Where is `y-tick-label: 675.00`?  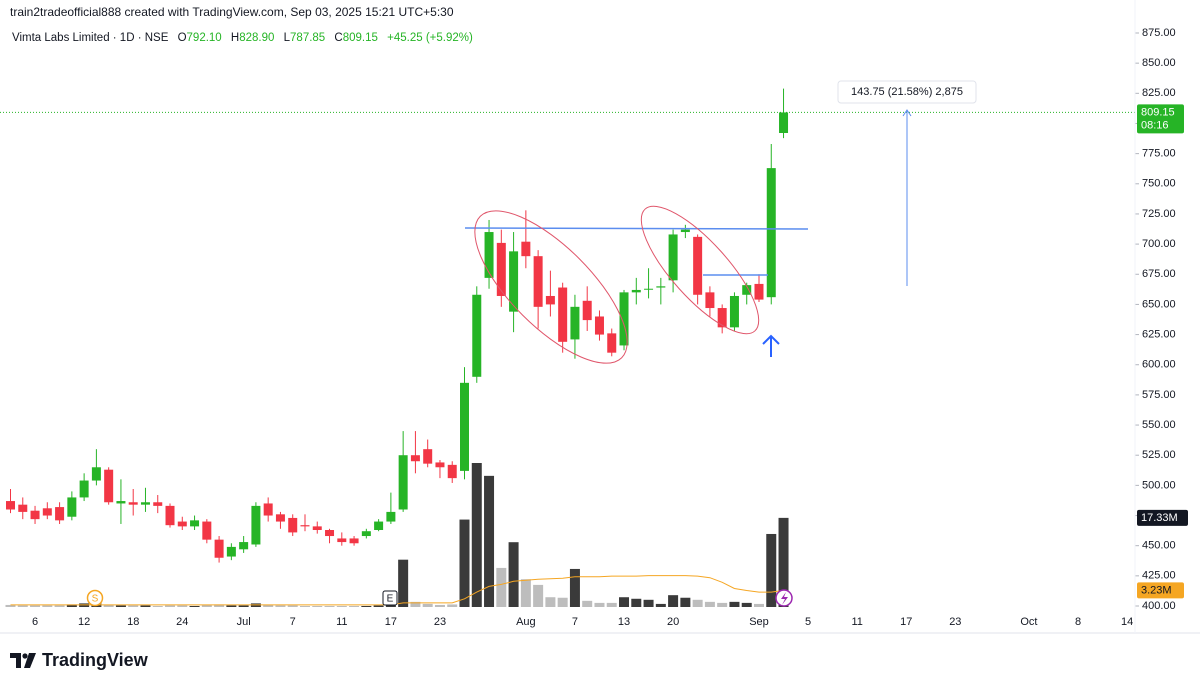 y-tick-label: 675.00 is located at coordinates (1159, 274).